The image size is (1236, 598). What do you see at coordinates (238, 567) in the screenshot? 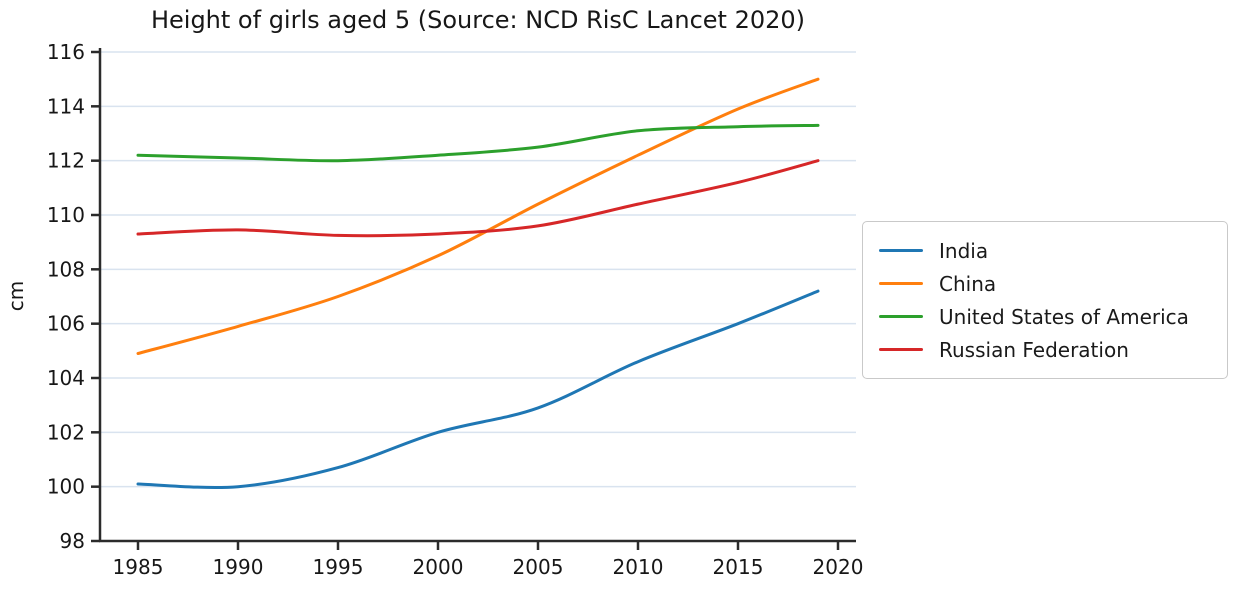
I see `x-tick-label-1990: 1990` at bounding box center [238, 567].